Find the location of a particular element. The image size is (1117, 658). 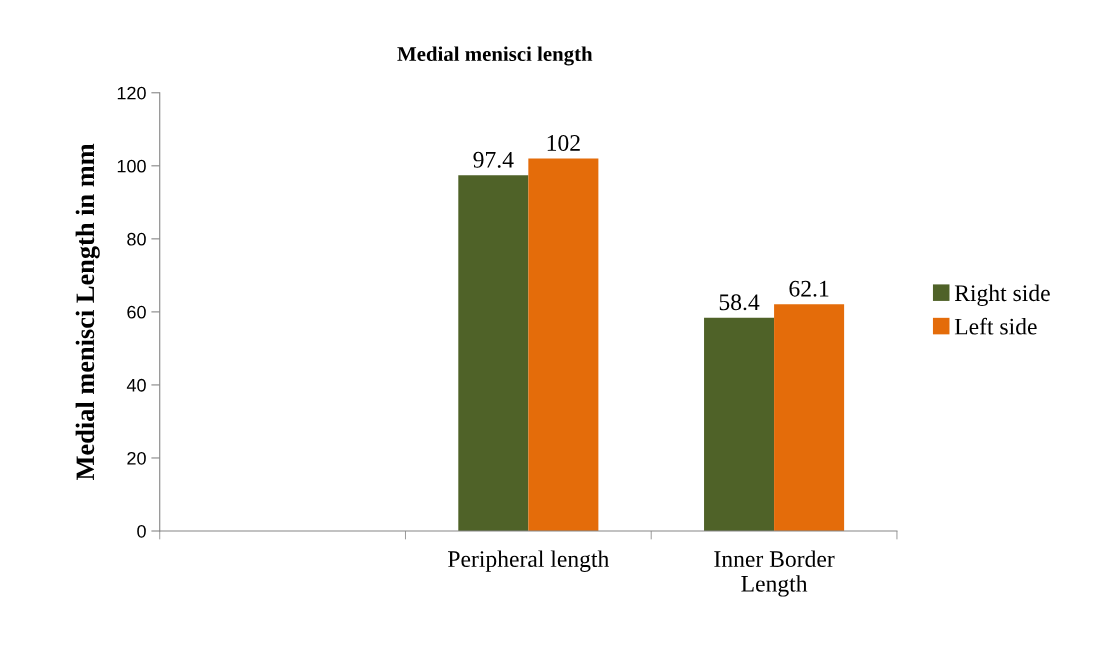

chart-title: Medial menisci length is located at coordinates (495, 56).